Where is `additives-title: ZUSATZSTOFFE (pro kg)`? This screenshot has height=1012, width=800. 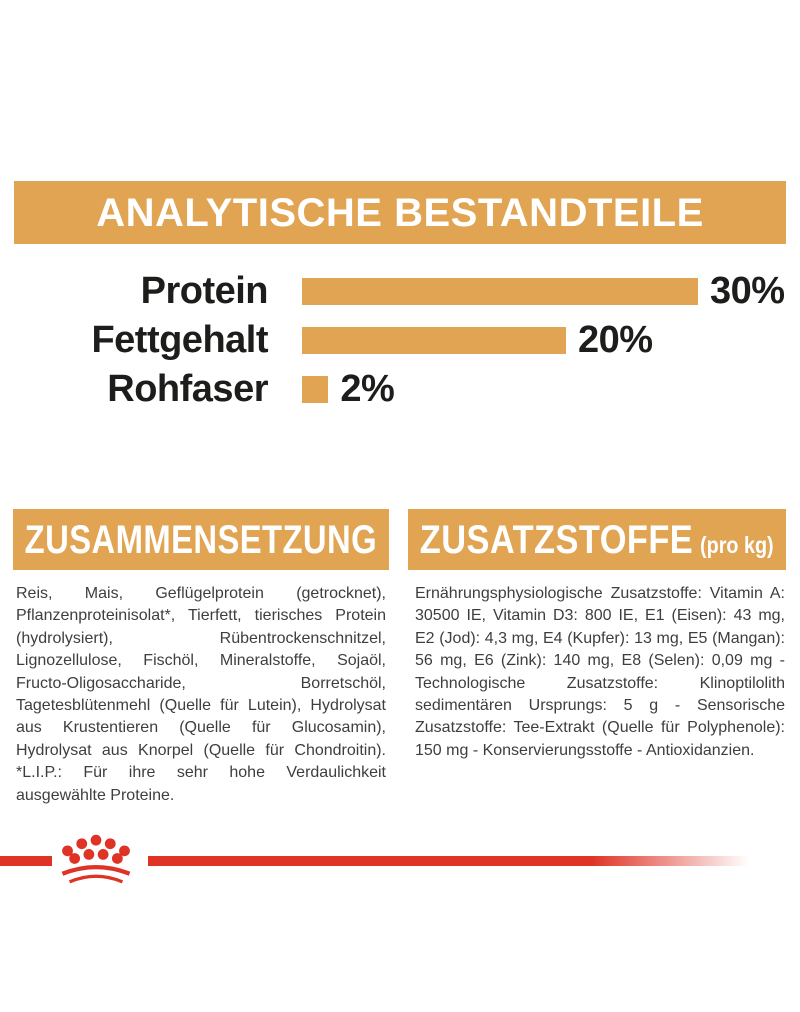
additives-title: ZUSATZSTOFFE (pro kg) is located at coordinates (597, 540).